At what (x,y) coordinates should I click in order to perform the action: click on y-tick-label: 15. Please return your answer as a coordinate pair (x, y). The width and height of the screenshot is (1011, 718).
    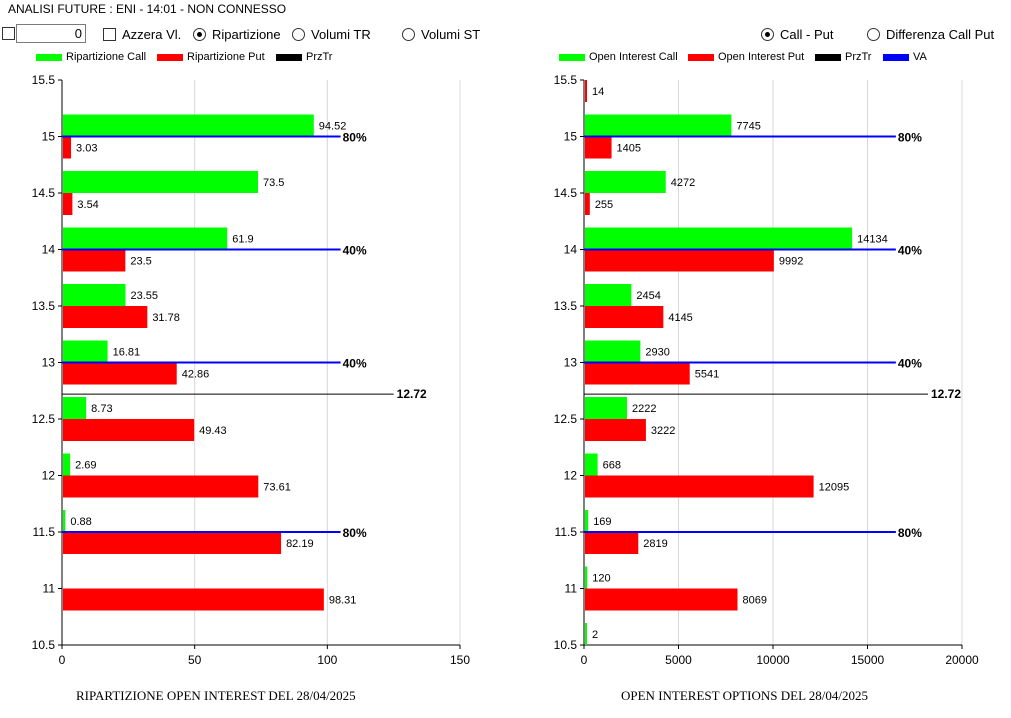
    Looking at the image, I should click on (571, 137).